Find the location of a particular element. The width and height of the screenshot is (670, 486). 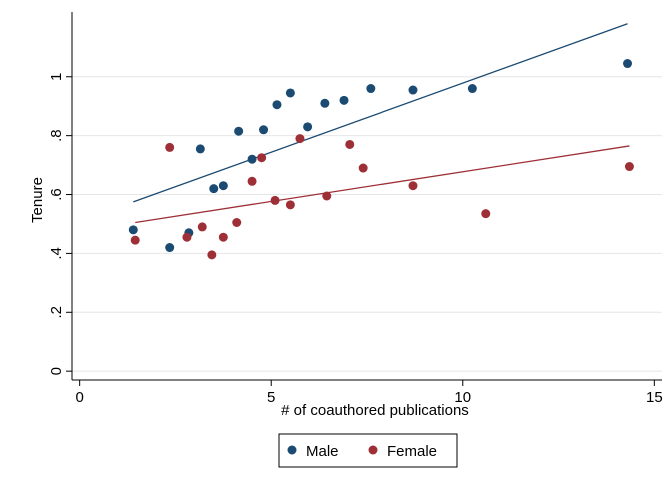

legend-male-label: Male is located at coordinates (322, 451).